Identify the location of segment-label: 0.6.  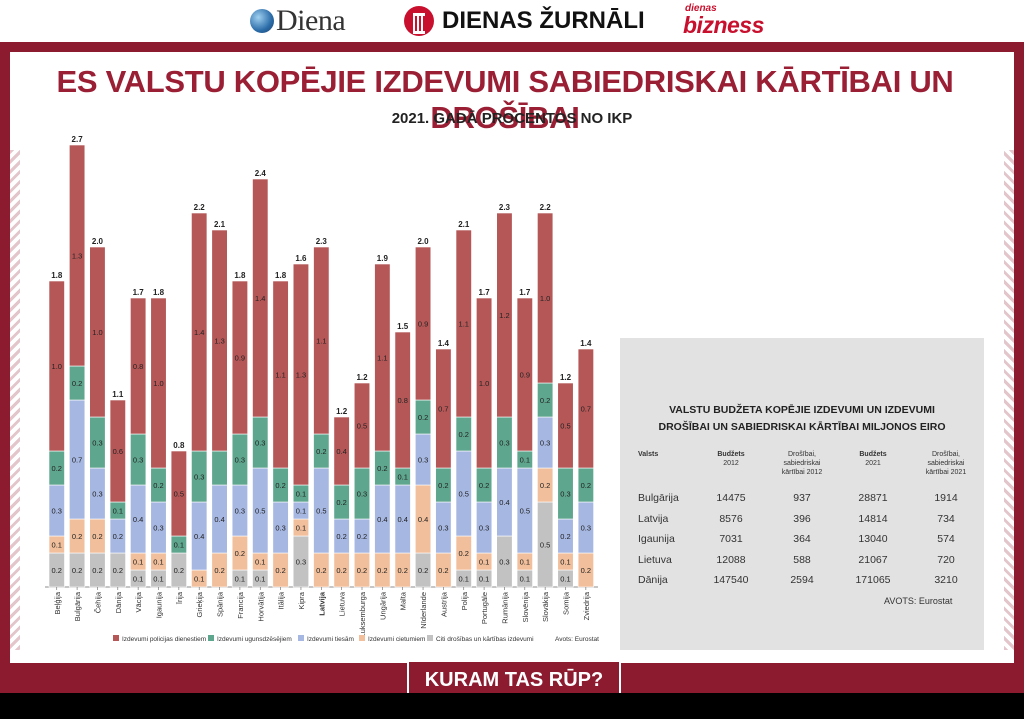
(118, 451).